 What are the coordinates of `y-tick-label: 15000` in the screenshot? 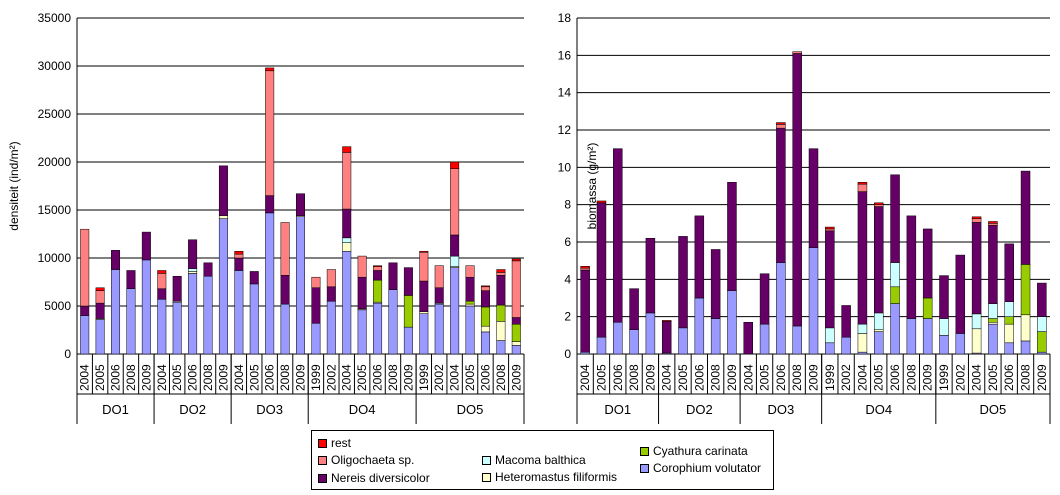 It's located at (55, 210).